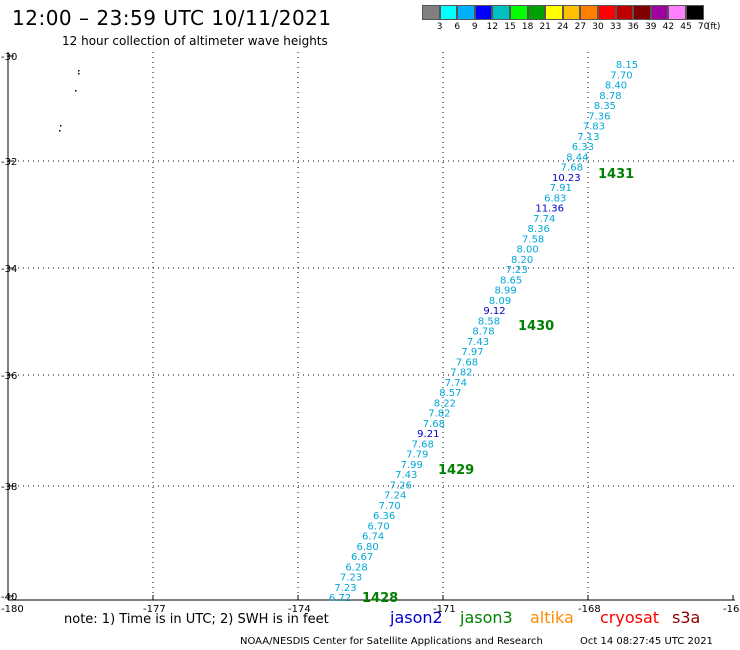 This screenshot has height=650, width=740. I want to click on wave-height-value: 7.24, so click(395, 496).